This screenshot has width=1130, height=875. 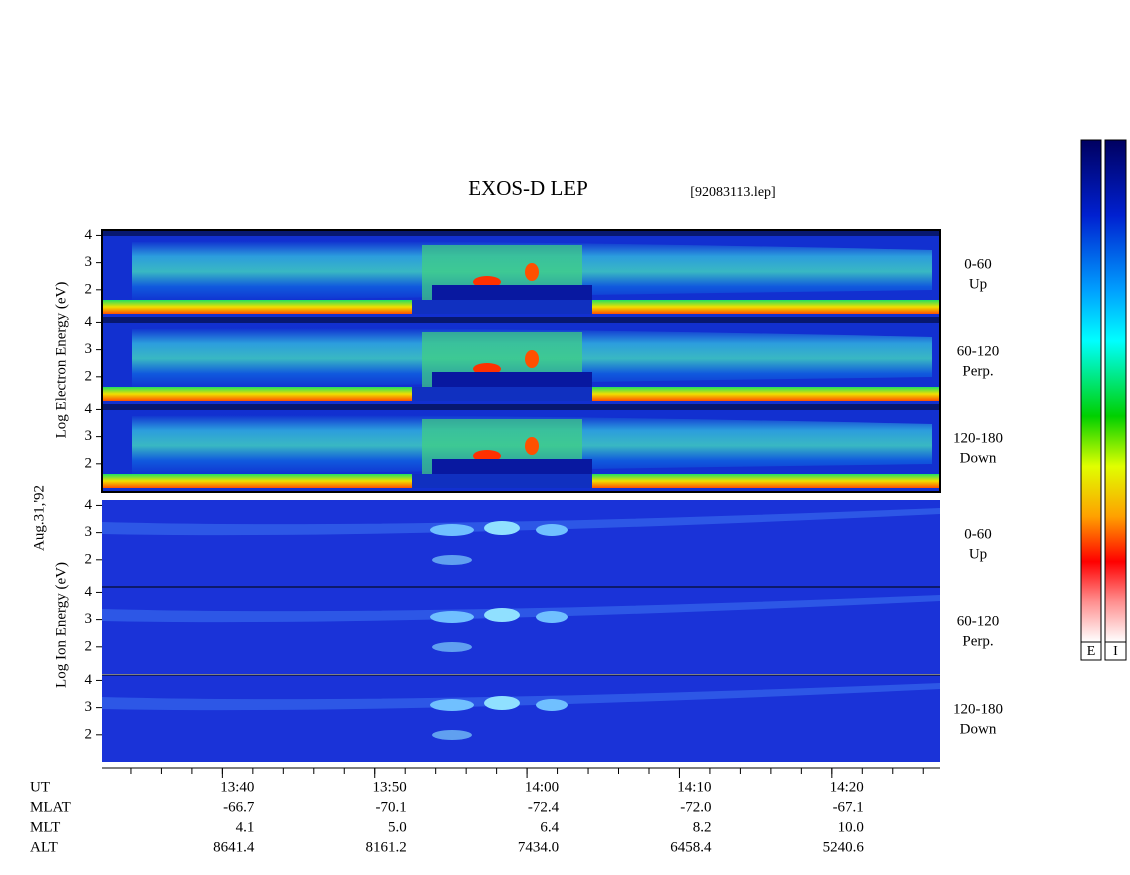 I want to click on x-tick-label: 14:20, so click(x=847, y=787).